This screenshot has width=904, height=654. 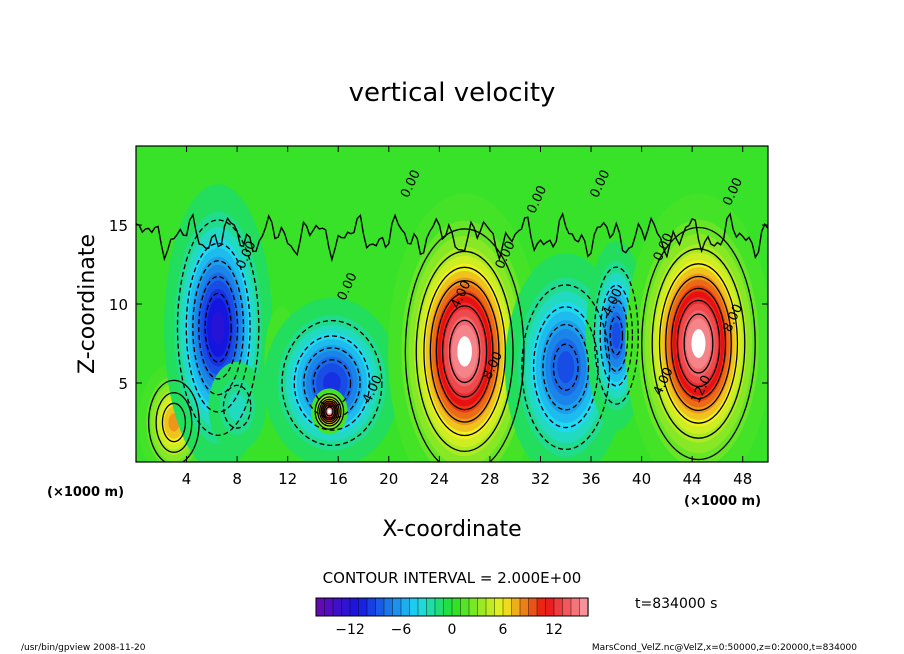 I want to click on colorbar-swatches, so click(x=452, y=607).